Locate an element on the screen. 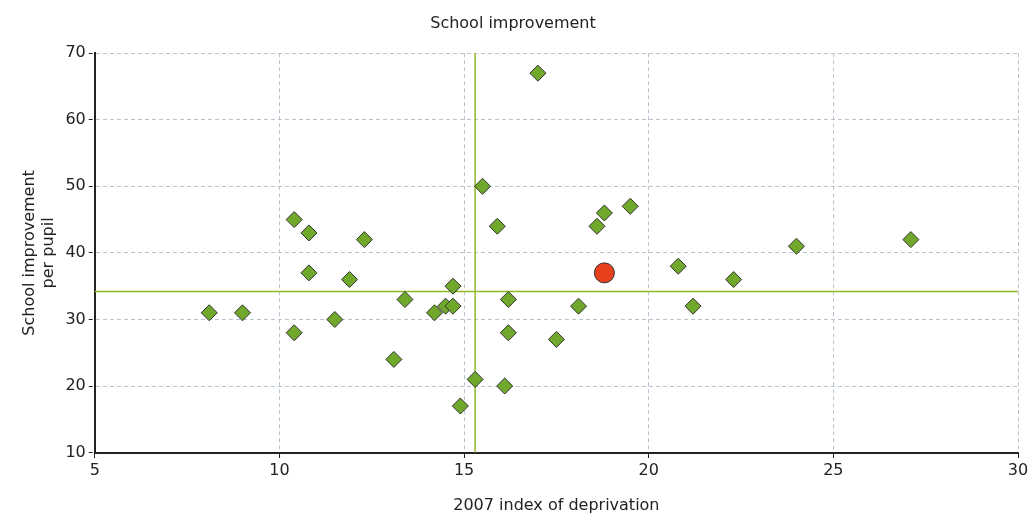 The image size is (1034, 525). x-axis-title: 2007 index of deprivation is located at coordinates (556, 504).